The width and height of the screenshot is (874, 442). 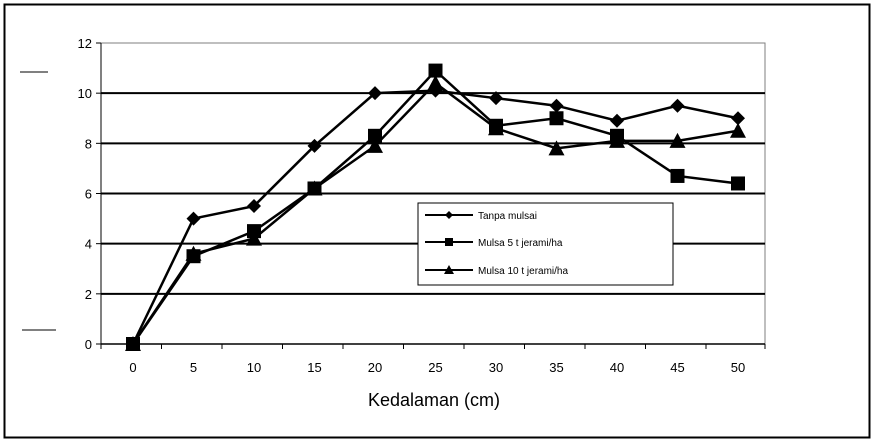 I want to click on legend-label: Tanpa mulsai, so click(x=507, y=216).